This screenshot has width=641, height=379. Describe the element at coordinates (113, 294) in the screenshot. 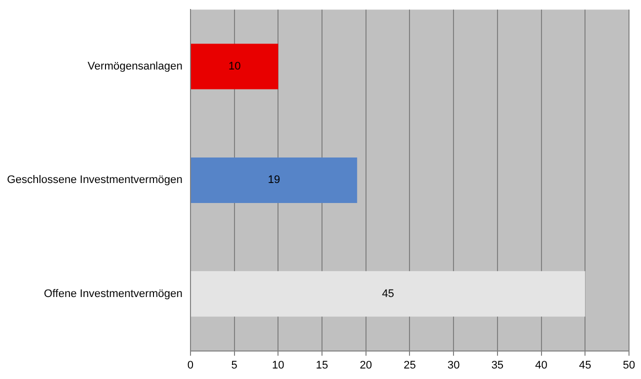

I see `y-tick-label: Offene Investmentvermögen` at that location.